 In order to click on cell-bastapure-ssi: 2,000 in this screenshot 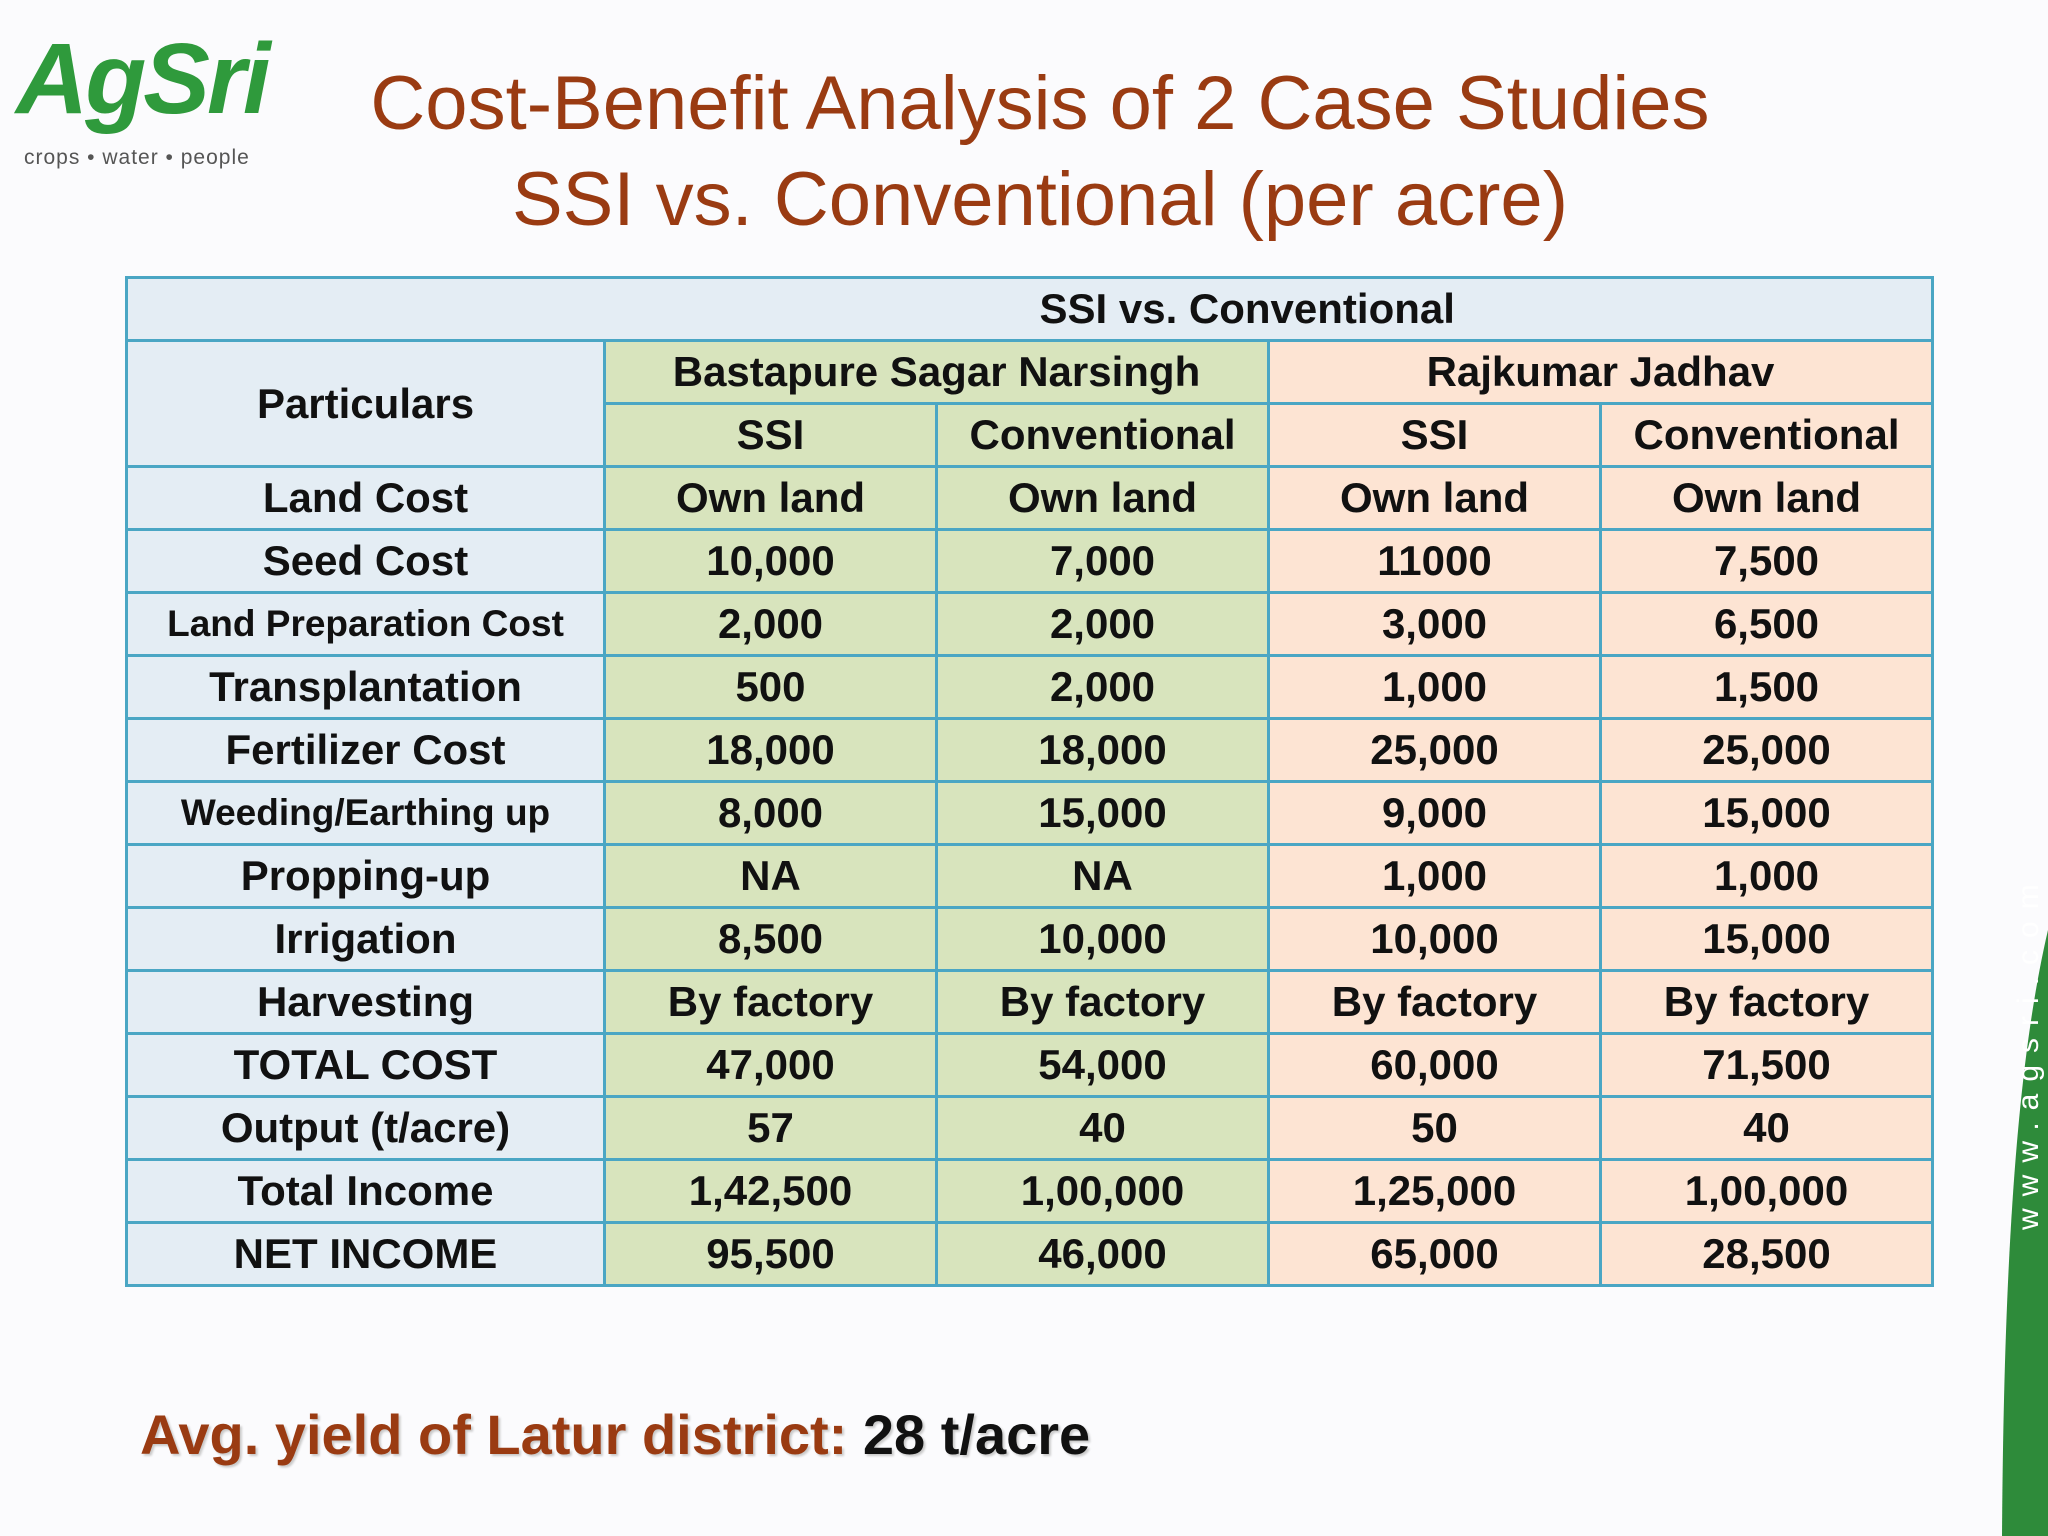, I will do `click(770, 624)`.